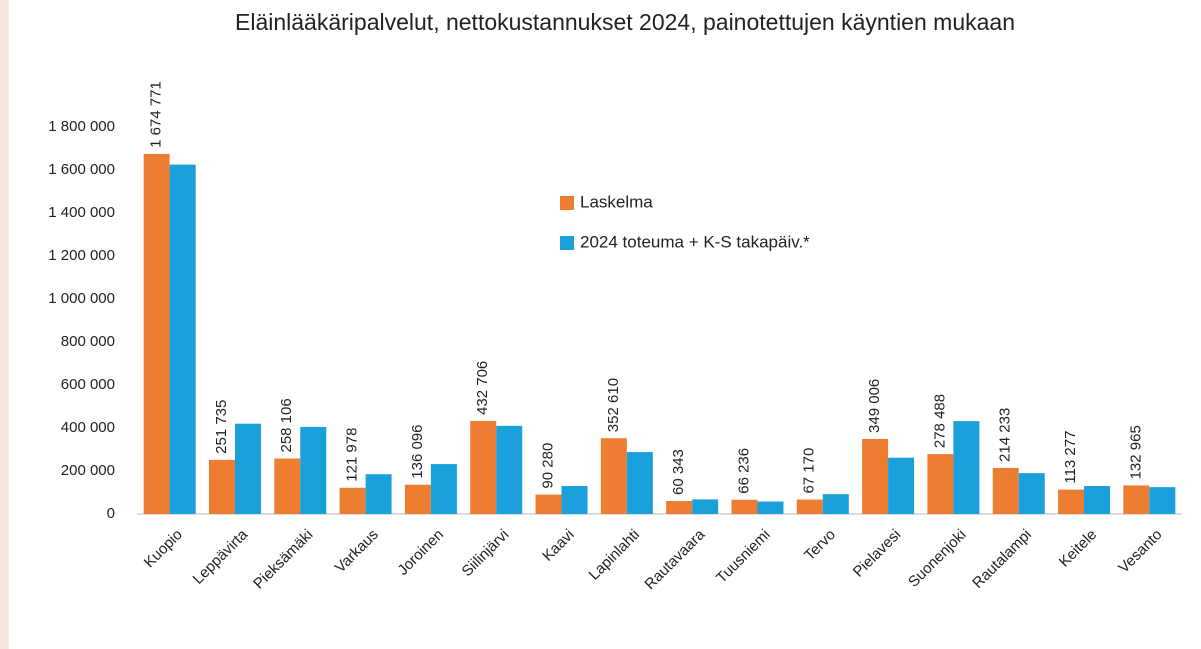  Describe the element at coordinates (678, 472) in the screenshot. I see `value-label: 60 343` at that location.